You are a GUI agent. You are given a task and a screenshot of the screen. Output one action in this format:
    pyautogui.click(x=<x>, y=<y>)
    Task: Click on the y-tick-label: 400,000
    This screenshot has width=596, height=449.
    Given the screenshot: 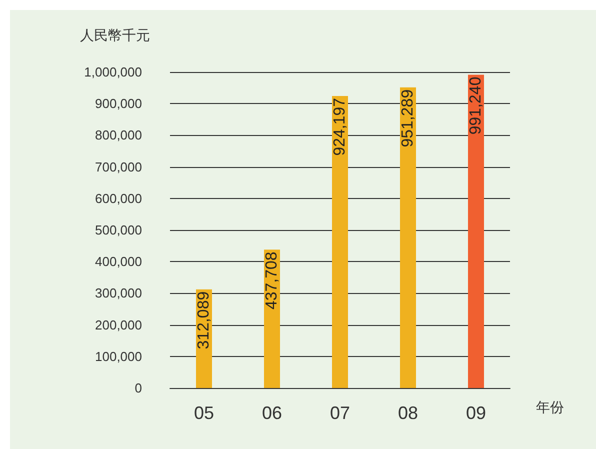 What is the action you would take?
    pyautogui.click(x=118, y=262)
    